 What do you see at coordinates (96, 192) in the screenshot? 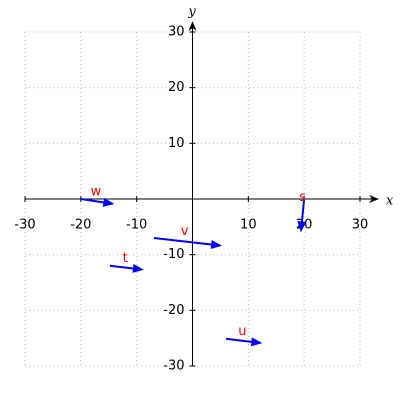
I see `vector-label: w` at bounding box center [96, 192].